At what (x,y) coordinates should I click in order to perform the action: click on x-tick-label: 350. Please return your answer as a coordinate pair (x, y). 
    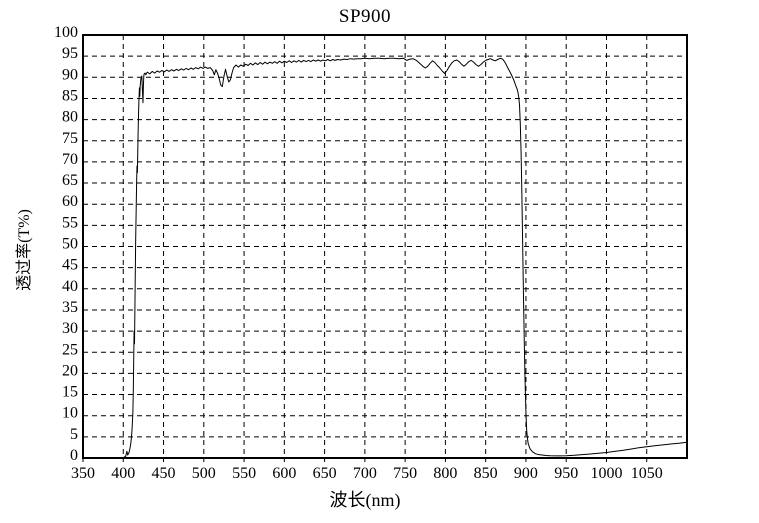
    Looking at the image, I should click on (83, 473).